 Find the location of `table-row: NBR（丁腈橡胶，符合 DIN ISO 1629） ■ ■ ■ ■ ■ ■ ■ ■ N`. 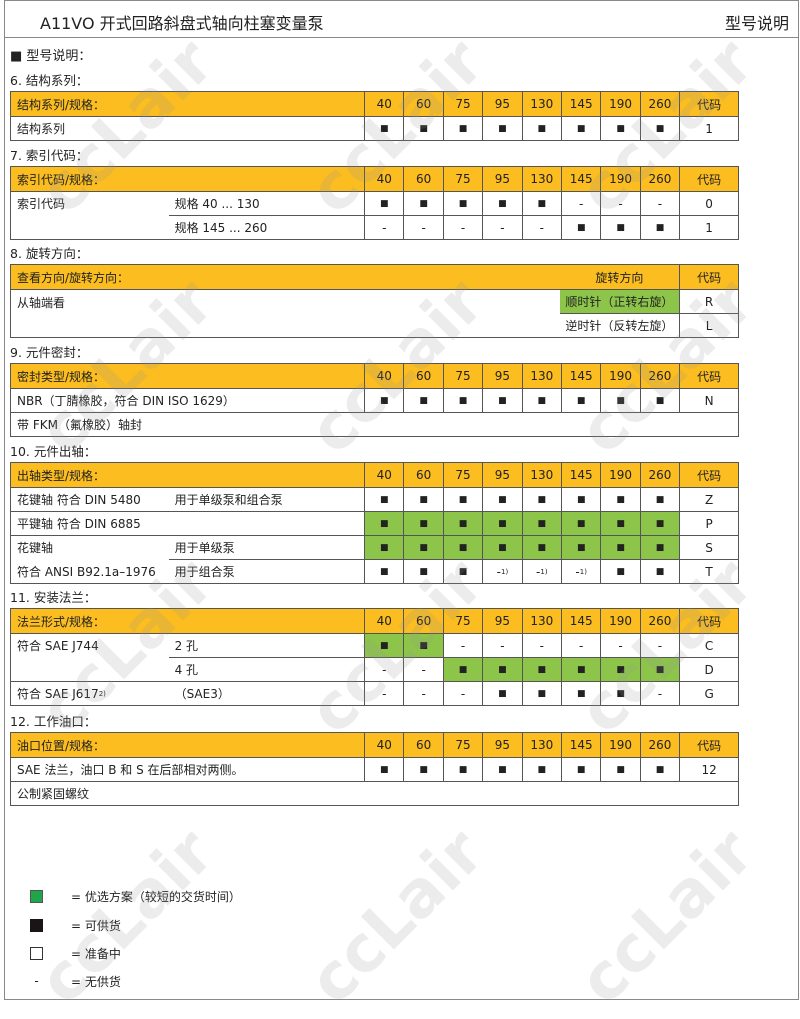

table-row: NBR（丁腈橡胶，符合 DIN ISO 1629） ■ ■ ■ ■ ■ ■ ■ ■ N is located at coordinates (374, 400).